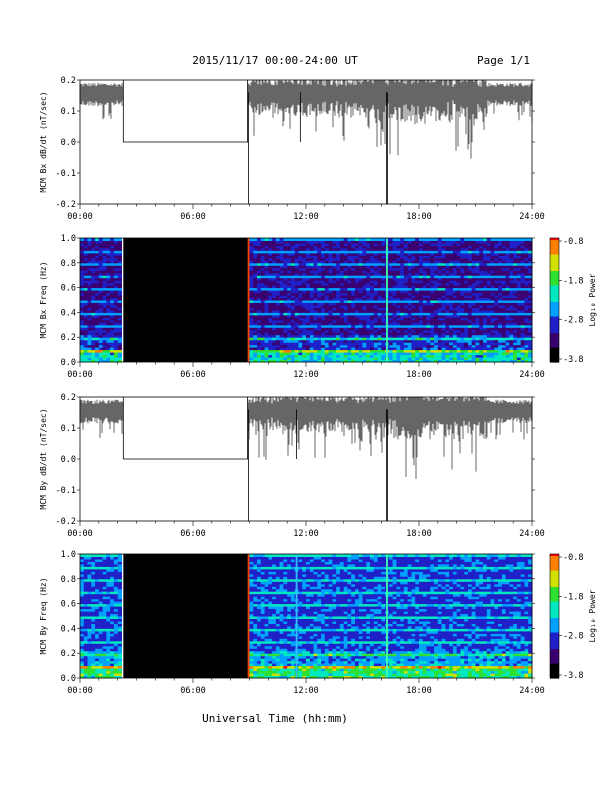 This screenshot has width=612, height=792. What do you see at coordinates (592, 299) in the screenshot?
I see `colorbar-title: Log₁₀ Power` at bounding box center [592, 299].